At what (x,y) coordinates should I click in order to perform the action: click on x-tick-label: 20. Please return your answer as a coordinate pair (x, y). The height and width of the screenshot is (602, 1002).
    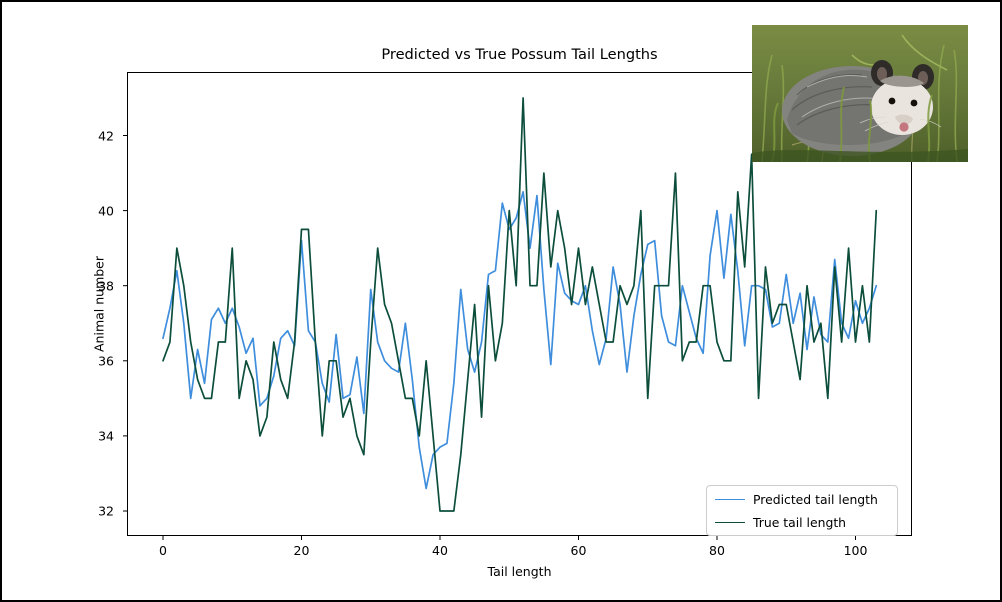
    Looking at the image, I should click on (301, 550).